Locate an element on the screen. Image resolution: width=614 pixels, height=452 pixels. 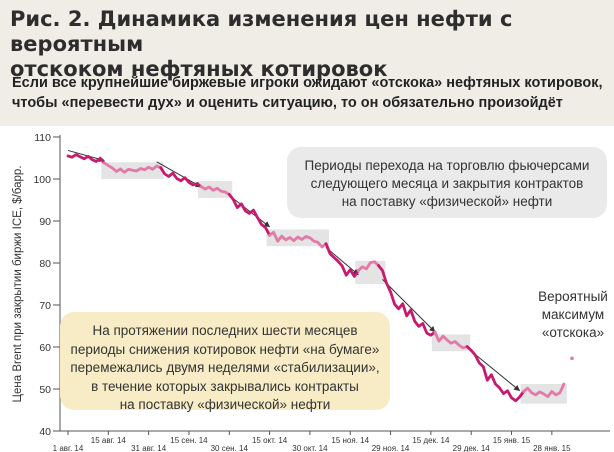
y-tick-label-40: 40 is located at coordinates (45, 432).